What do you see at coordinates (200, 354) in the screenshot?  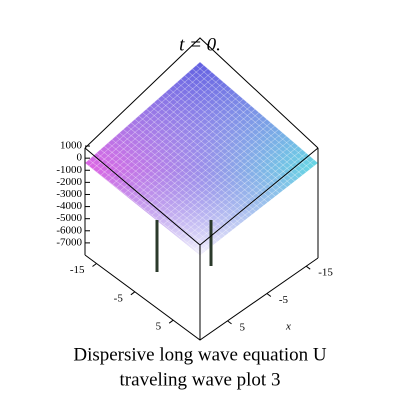 I see `caption: Dispersive long wave equation U` at bounding box center [200, 354].